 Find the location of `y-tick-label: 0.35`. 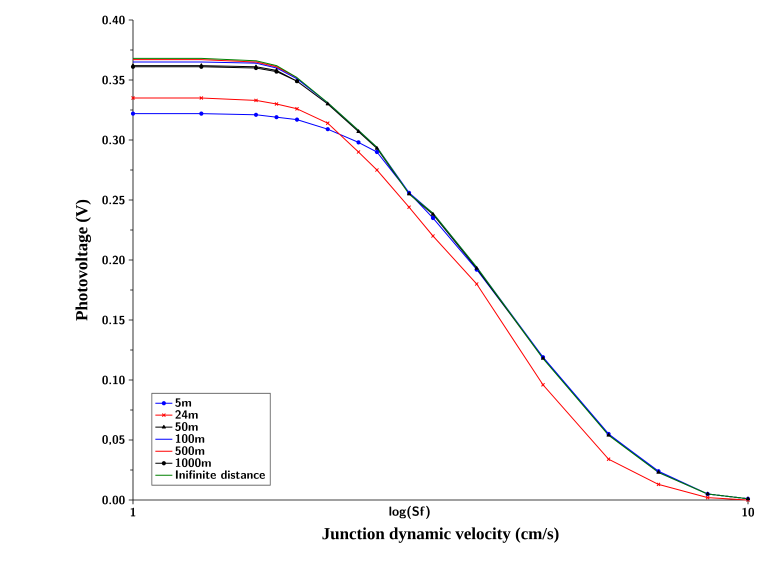

y-tick-label: 0.35 is located at coordinates (113, 80).